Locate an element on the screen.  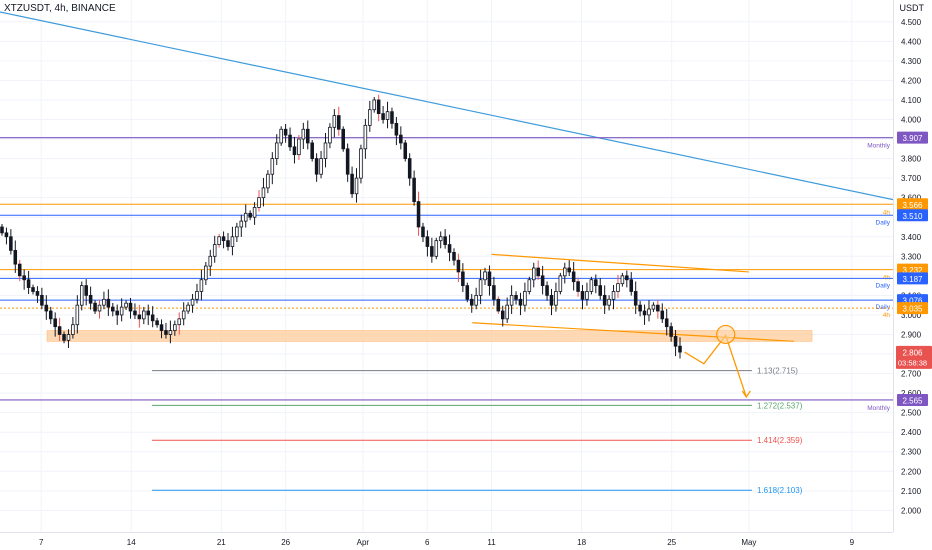
target-circle is located at coordinates (726, 334).